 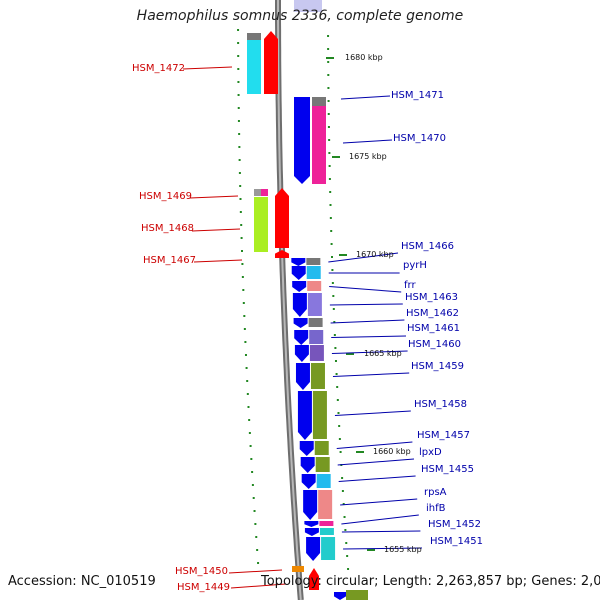 I want to click on leader-rpsA, so click(x=379, y=502).